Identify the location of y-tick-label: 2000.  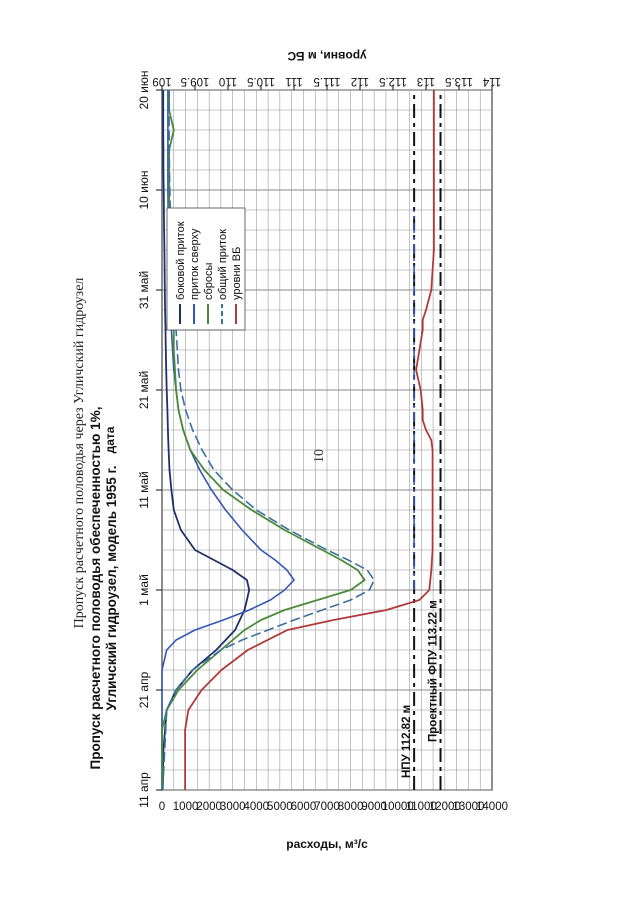
(209, 807).